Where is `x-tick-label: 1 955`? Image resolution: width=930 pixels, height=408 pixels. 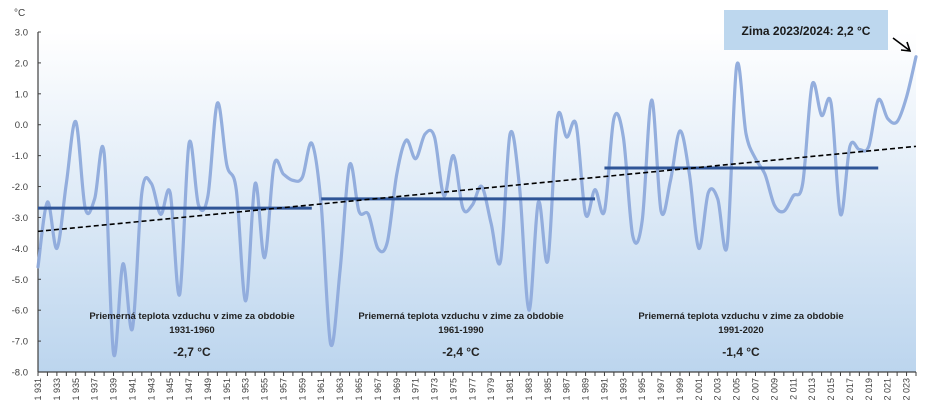
x-tick-label: 1 955 is located at coordinates (265, 389).